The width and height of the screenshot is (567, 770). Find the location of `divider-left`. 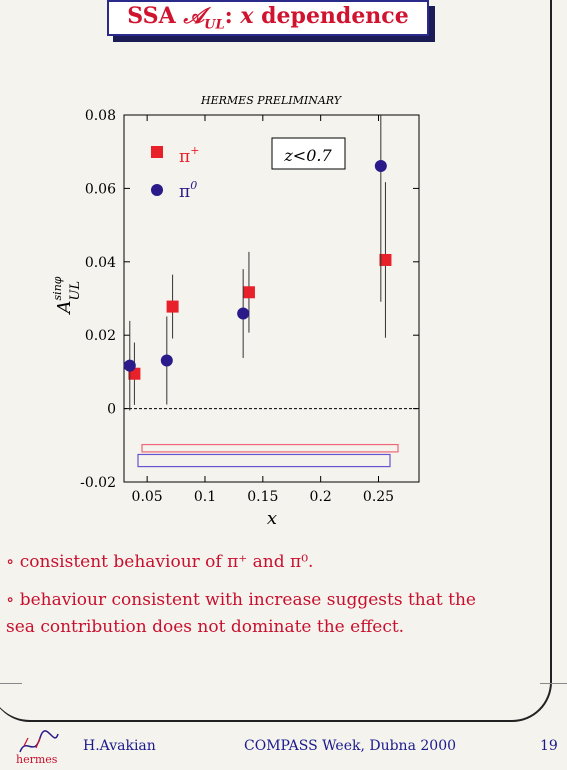

divider-left is located at coordinates (11, 683).